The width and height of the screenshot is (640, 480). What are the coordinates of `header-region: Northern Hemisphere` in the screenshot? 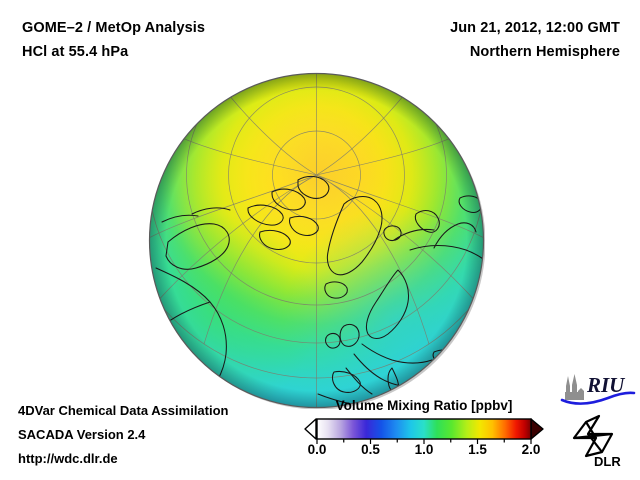 It's located at (544, 52).